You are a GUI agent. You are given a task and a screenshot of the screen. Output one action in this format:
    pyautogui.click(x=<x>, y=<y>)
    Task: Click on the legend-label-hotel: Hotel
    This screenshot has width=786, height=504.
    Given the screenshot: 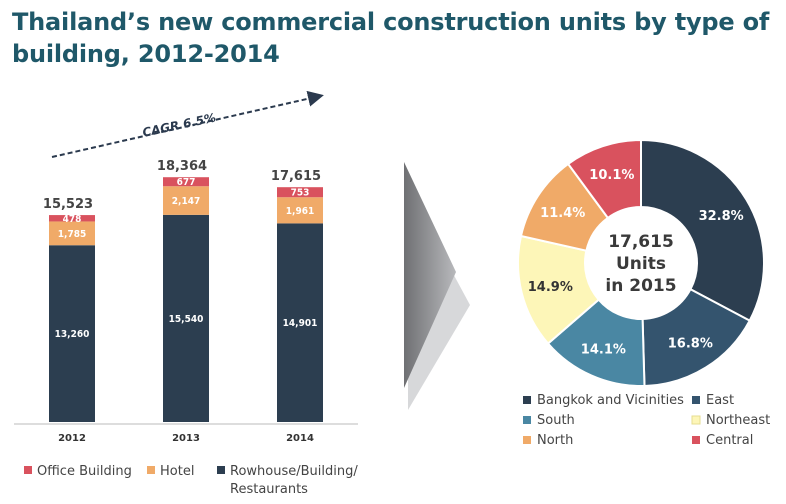 What is the action you would take?
    pyautogui.click(x=177, y=471)
    